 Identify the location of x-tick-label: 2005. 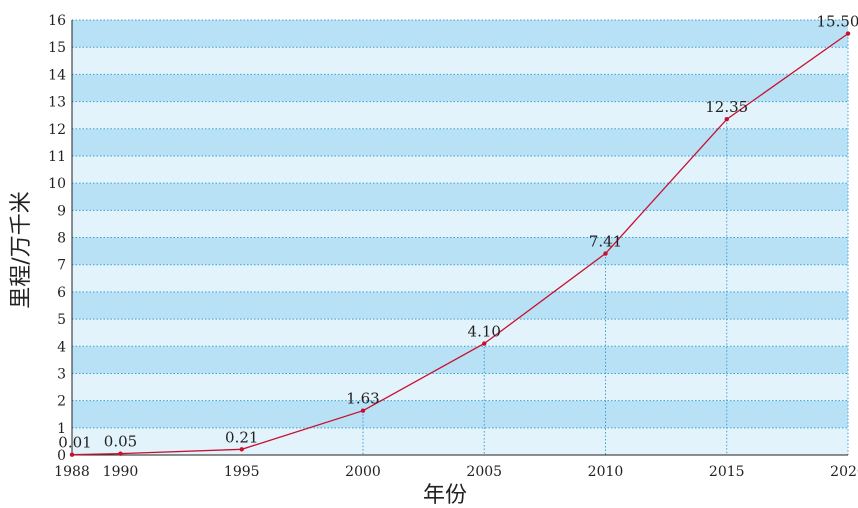
(484, 472).